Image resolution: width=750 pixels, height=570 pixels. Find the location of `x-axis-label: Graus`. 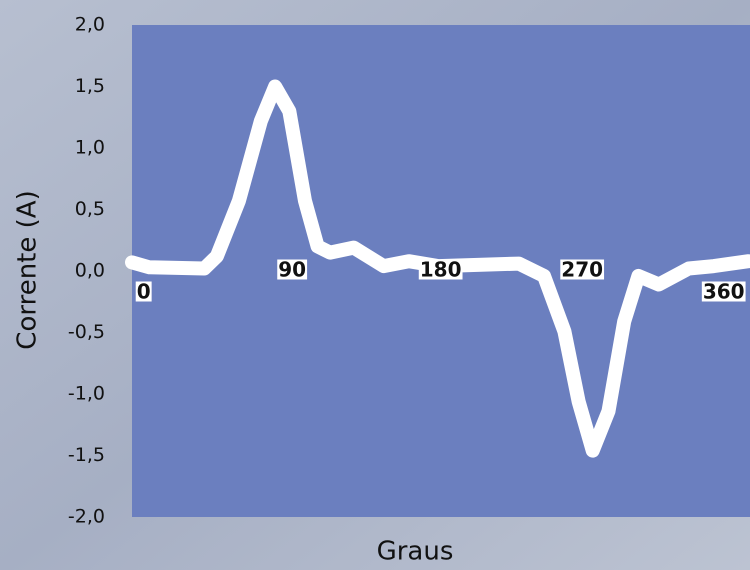

x-axis-label: Graus is located at coordinates (415, 552).